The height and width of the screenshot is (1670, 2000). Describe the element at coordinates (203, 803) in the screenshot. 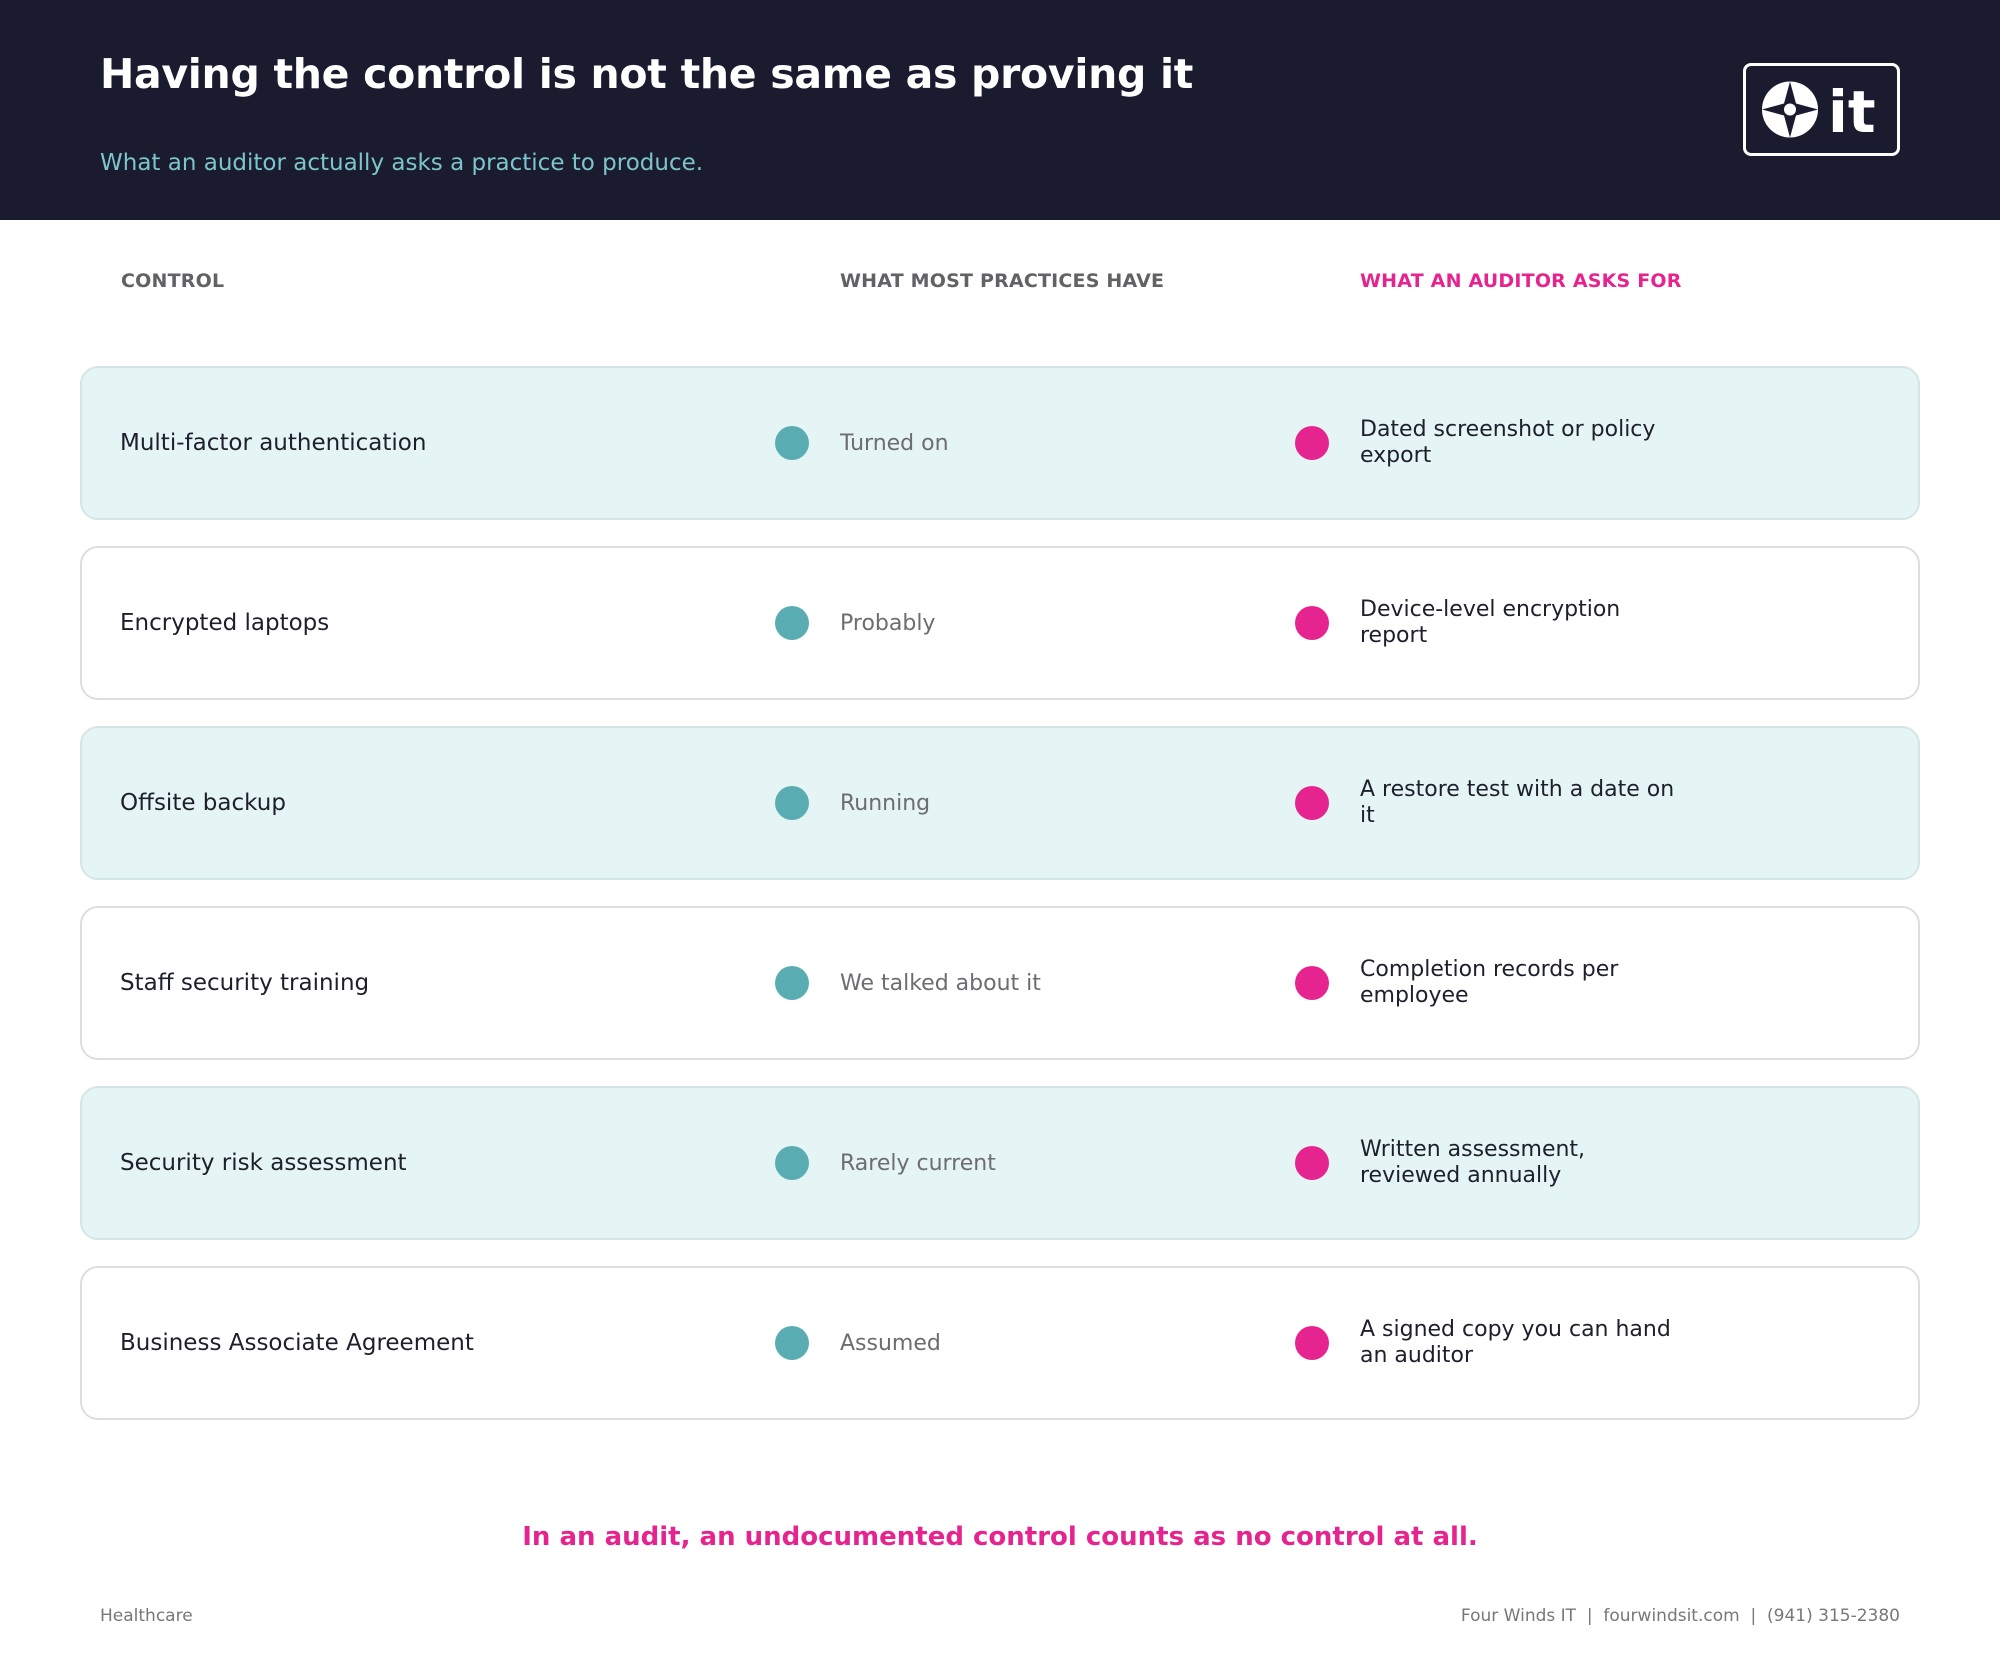

I see `control-name: Offsite backup` at that location.